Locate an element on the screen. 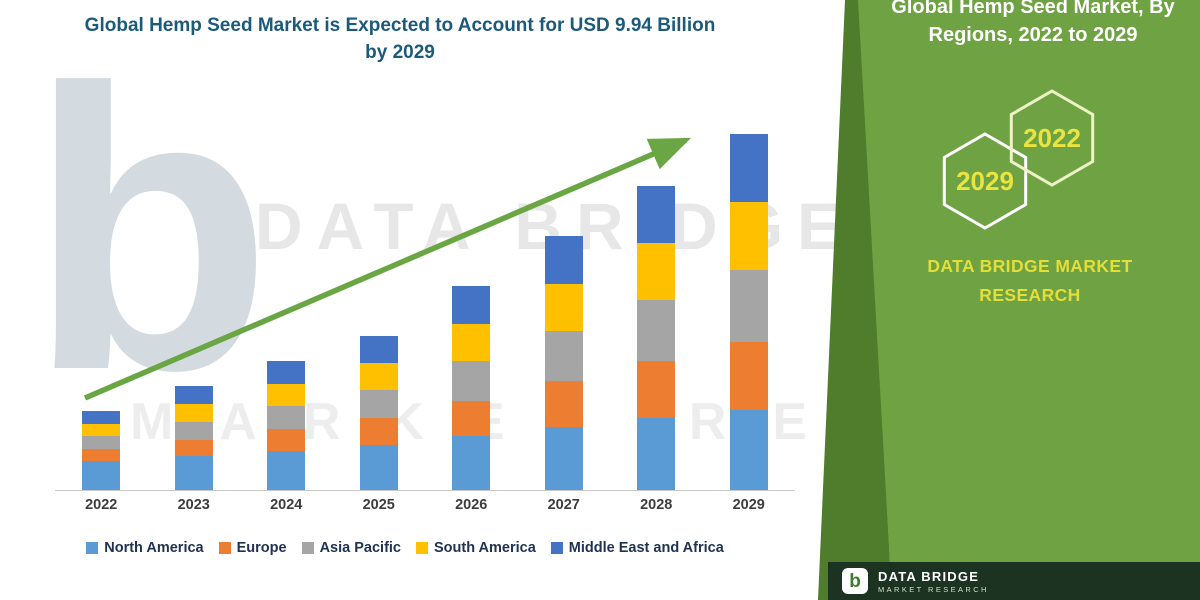  x-axis-label: 2027 is located at coordinates (563, 505).